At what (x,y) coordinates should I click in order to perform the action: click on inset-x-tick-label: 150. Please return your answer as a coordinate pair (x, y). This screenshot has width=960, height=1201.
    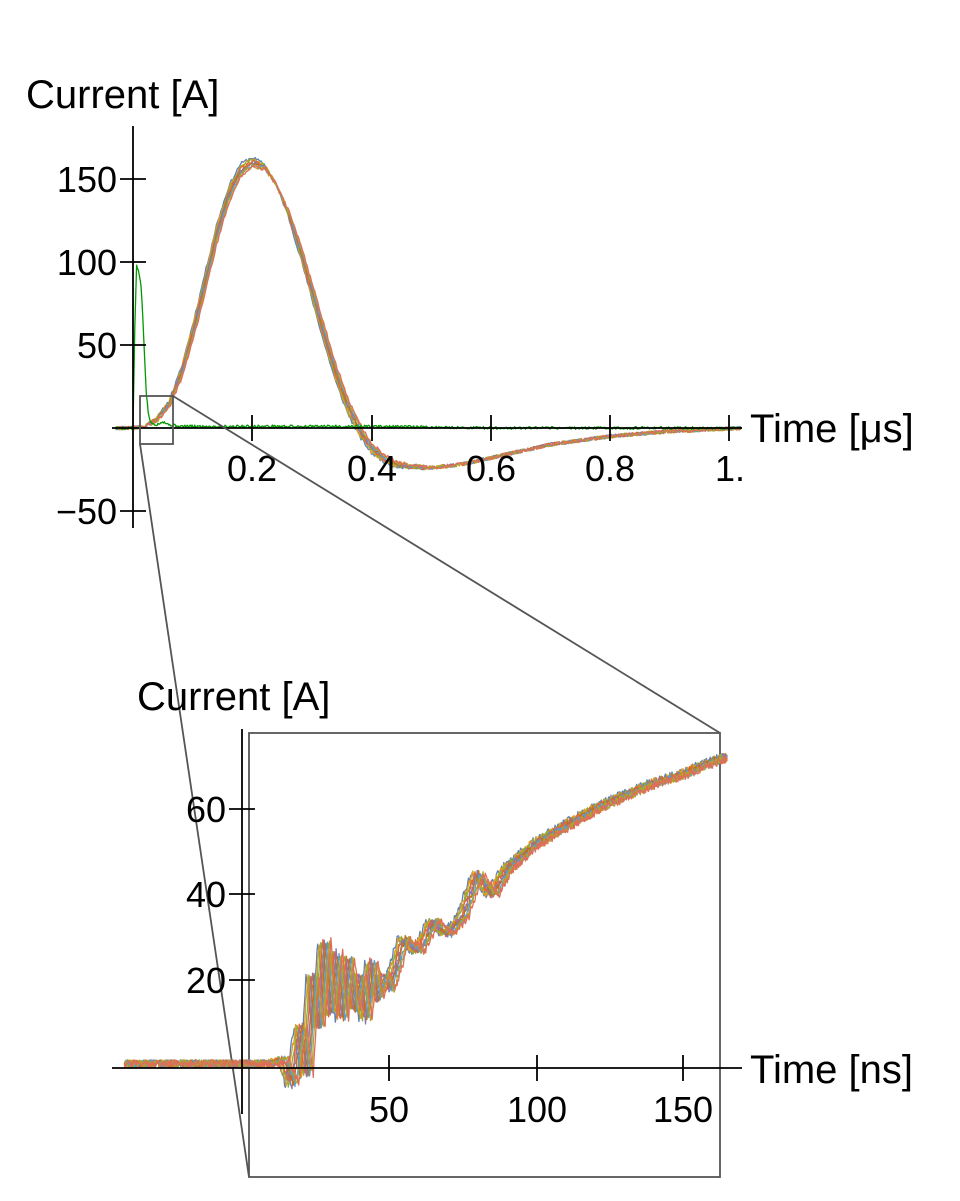
    Looking at the image, I should click on (683, 1109).